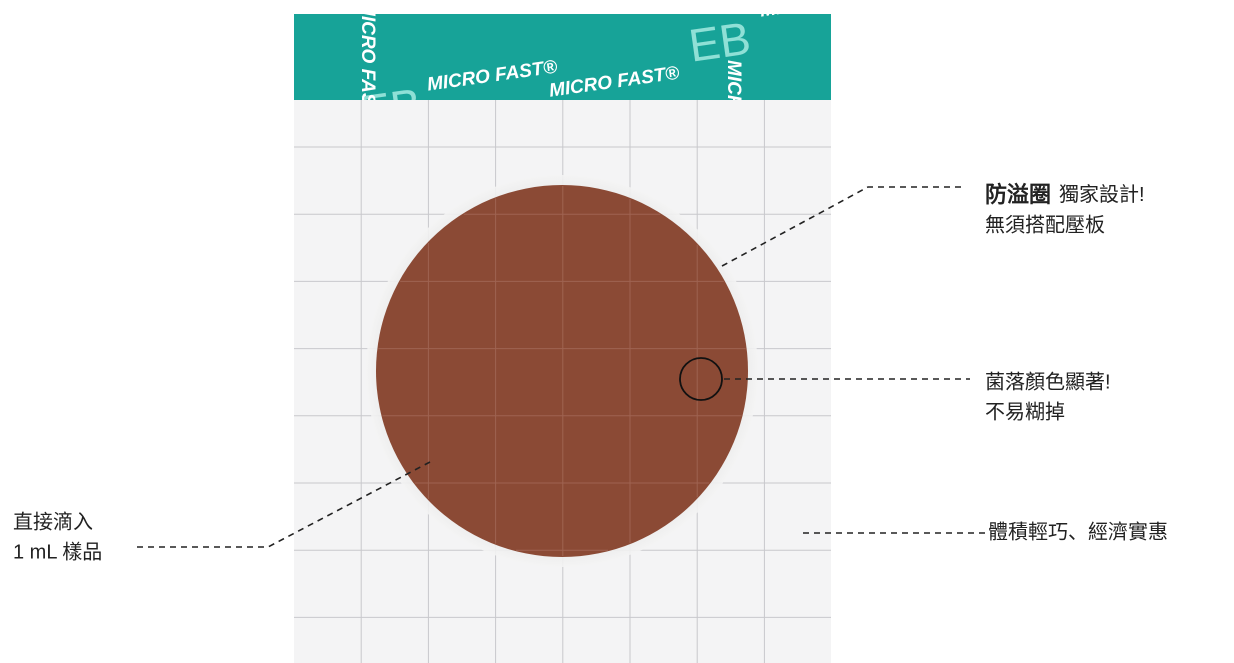 Image resolution: width=1234 pixels, height=663 pixels. Describe the element at coordinates (1102, 194) in the screenshot. I see `callout-text: 獨家設計!` at that location.